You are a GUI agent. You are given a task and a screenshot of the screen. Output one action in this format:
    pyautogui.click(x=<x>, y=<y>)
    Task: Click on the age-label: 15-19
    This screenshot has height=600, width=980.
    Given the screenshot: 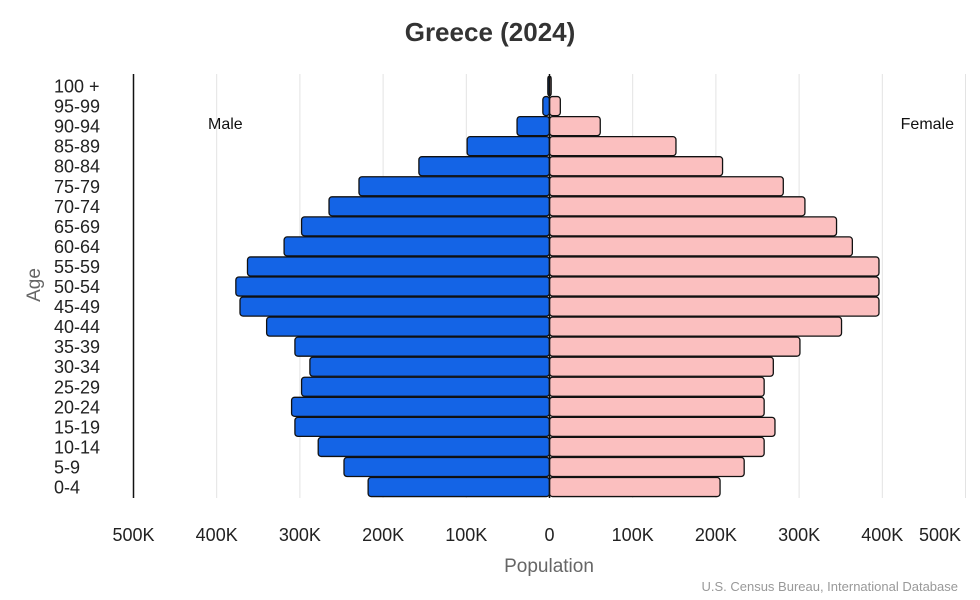 What is the action you would take?
    pyautogui.click(x=77, y=427)
    